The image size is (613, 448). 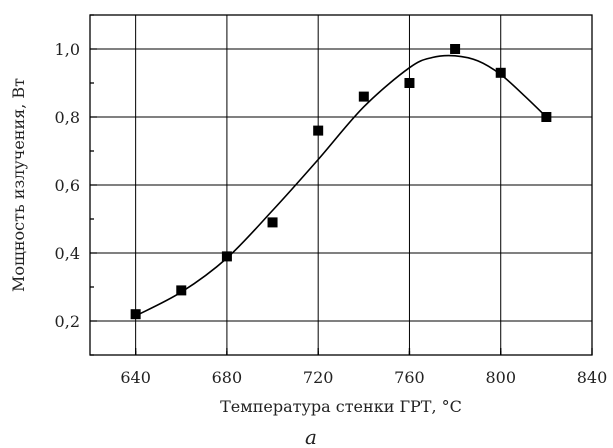 What do you see at coordinates (67, 253) in the screenshot?
I see `y-tick-label: 0,4` at bounding box center [67, 253].